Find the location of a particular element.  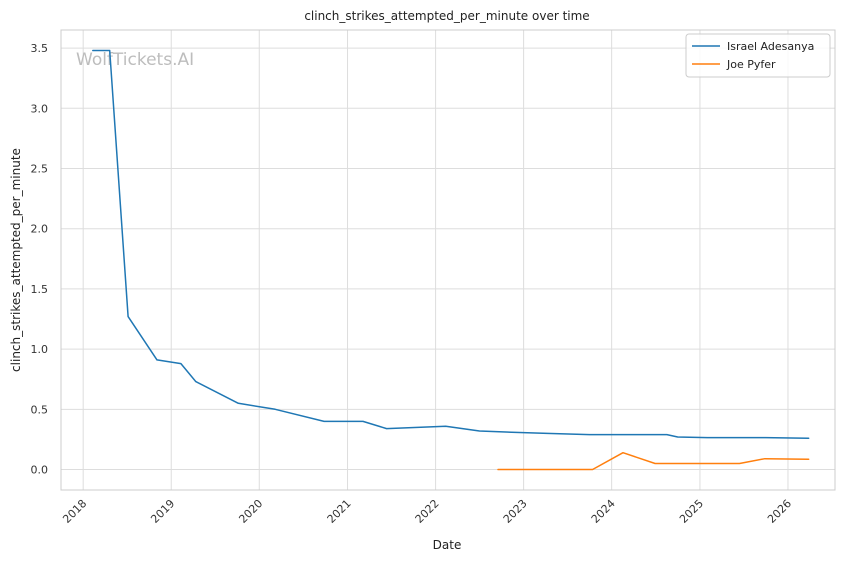

y-tick-label: 1.5 is located at coordinates (40, 289).